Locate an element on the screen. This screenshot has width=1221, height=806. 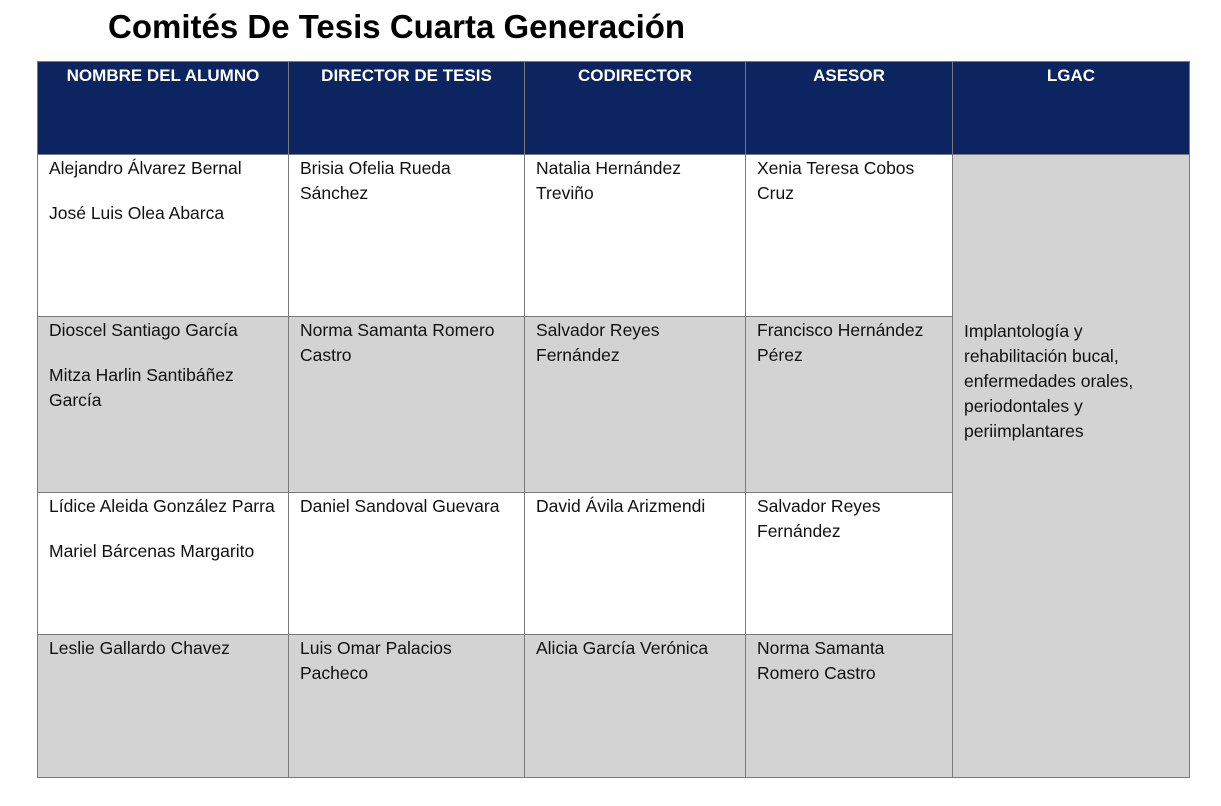
asesor-cell: Norma Samanta Romero Castro is located at coordinates (849, 706).